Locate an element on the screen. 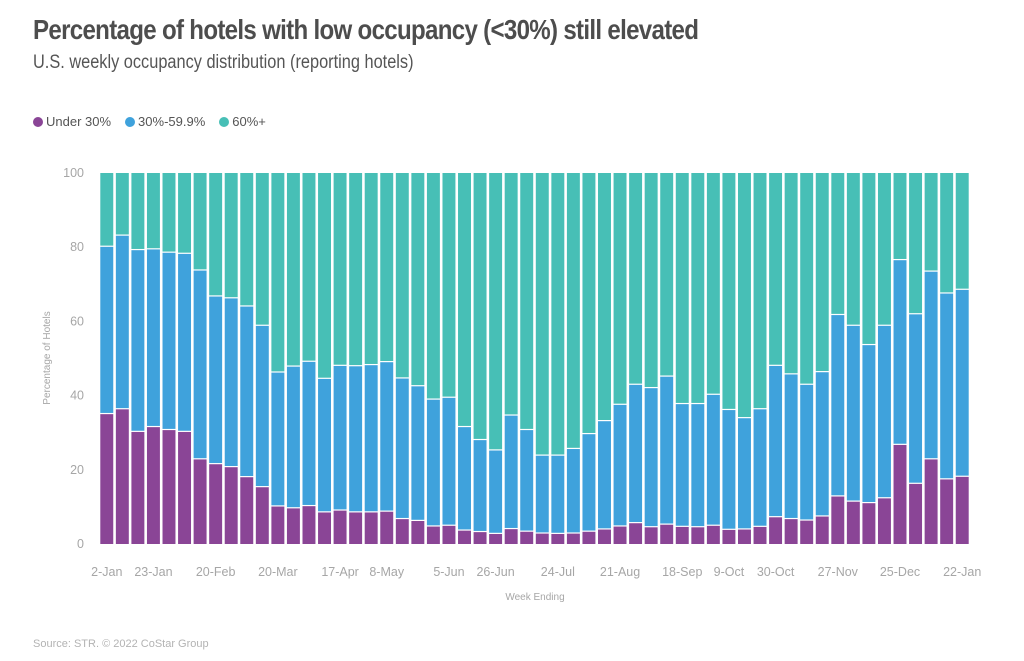 The width and height of the screenshot is (1024, 661). x-tick-label: 26-Jun is located at coordinates (495, 572).